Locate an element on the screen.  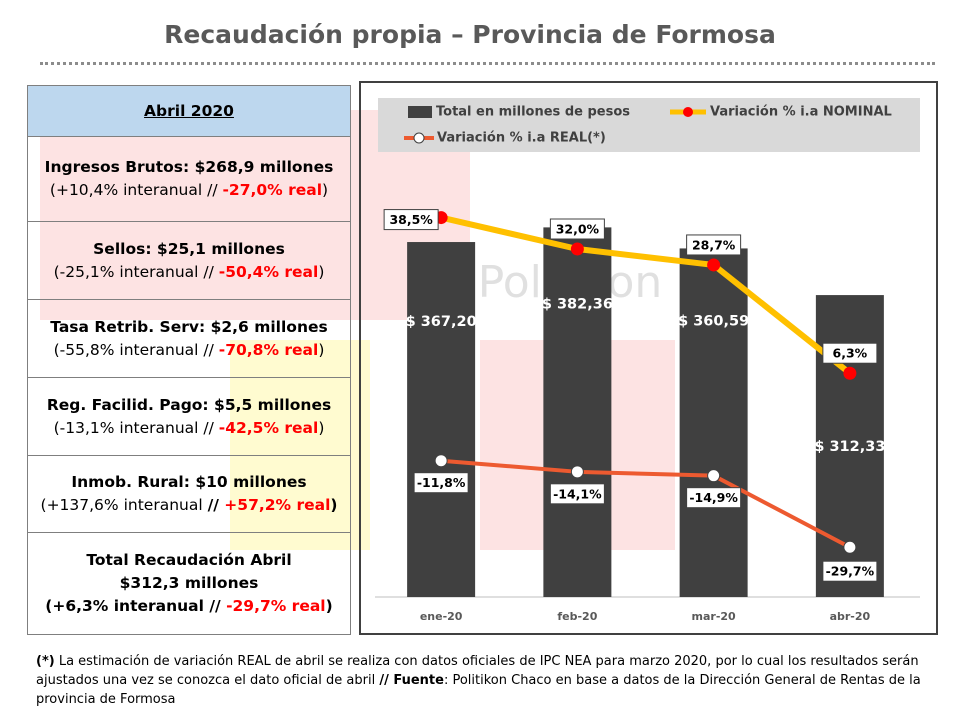
bar-label: $ 312,33 is located at coordinates (849, 447).